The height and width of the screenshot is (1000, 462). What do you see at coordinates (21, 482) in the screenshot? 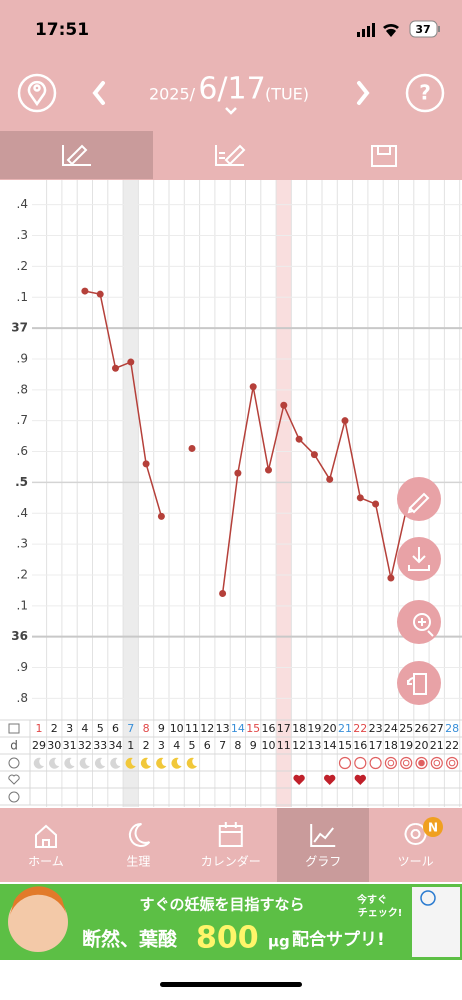
I see `y-tick-label: .5` at bounding box center [21, 482].